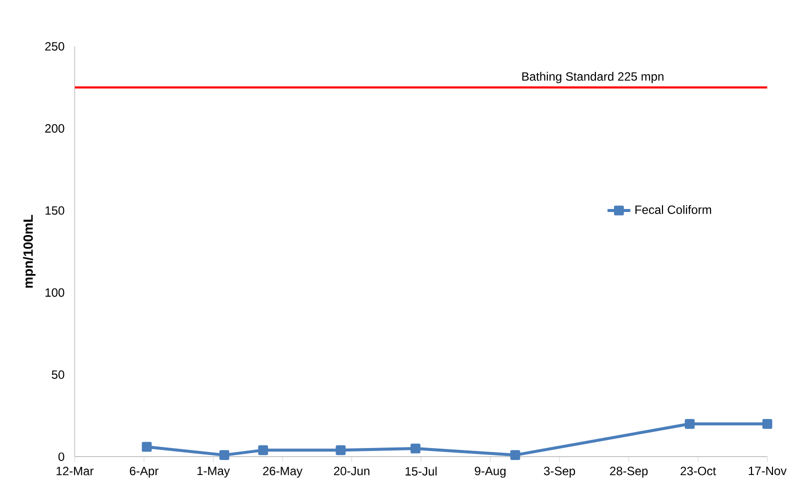  I want to click on x-tick-label: 17-Nov, so click(767, 470).